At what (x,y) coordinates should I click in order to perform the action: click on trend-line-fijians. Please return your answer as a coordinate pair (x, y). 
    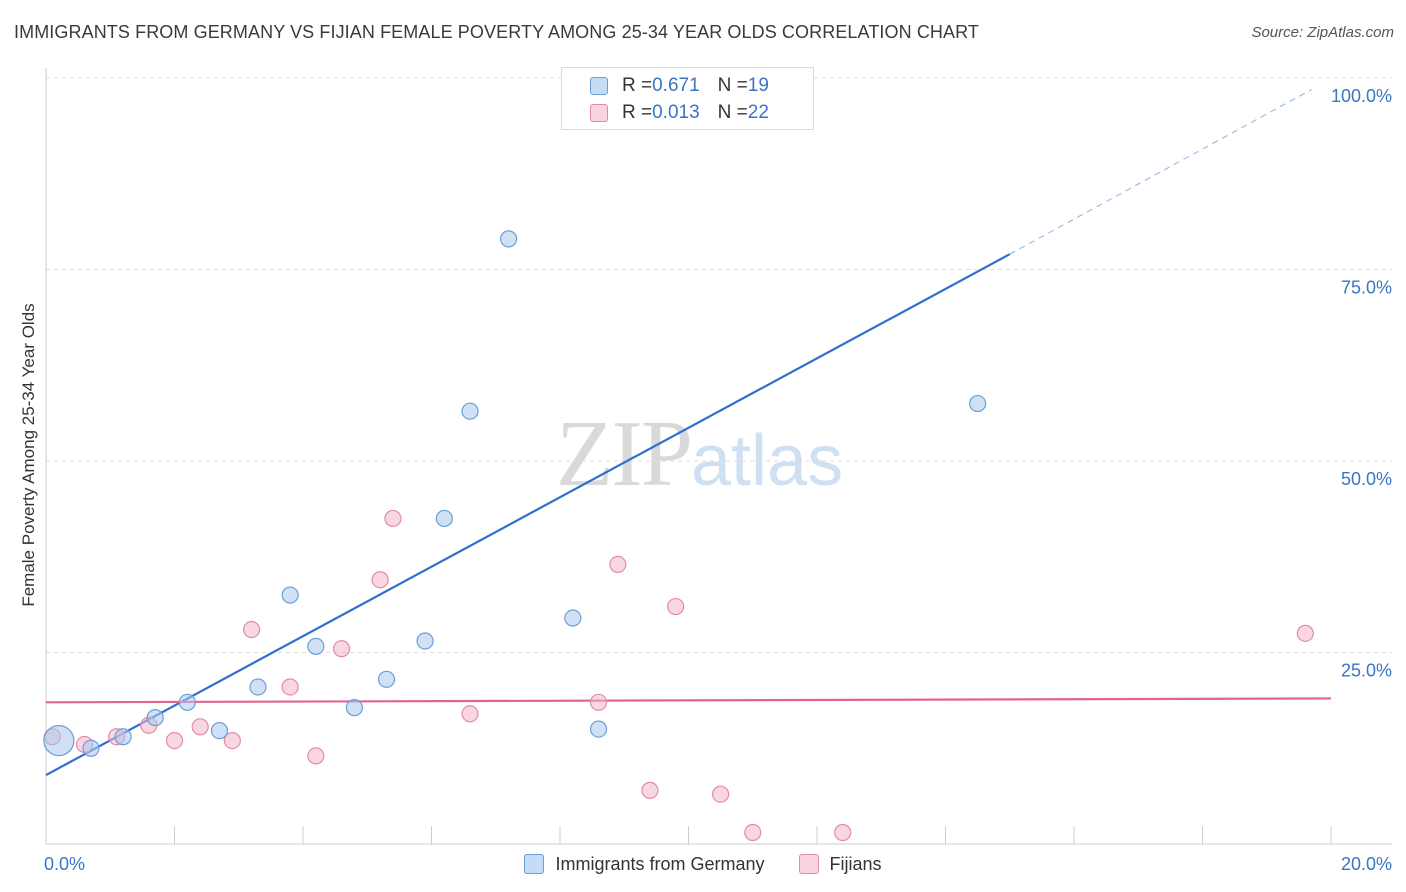
    Looking at the image, I should click on (688, 700).